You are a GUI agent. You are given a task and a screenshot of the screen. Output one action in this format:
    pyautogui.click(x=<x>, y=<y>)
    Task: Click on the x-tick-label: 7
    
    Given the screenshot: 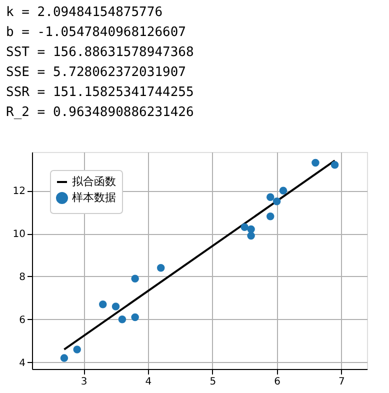 What is the action you would take?
    pyautogui.click(x=341, y=382)
    